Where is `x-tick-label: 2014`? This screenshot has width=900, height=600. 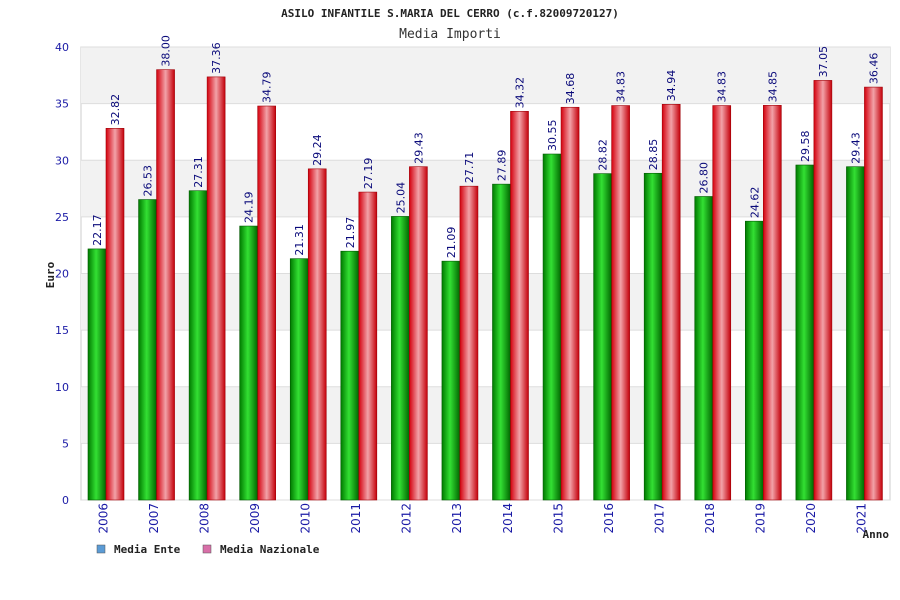
x-tick-label: 2014 is located at coordinates (508, 518).